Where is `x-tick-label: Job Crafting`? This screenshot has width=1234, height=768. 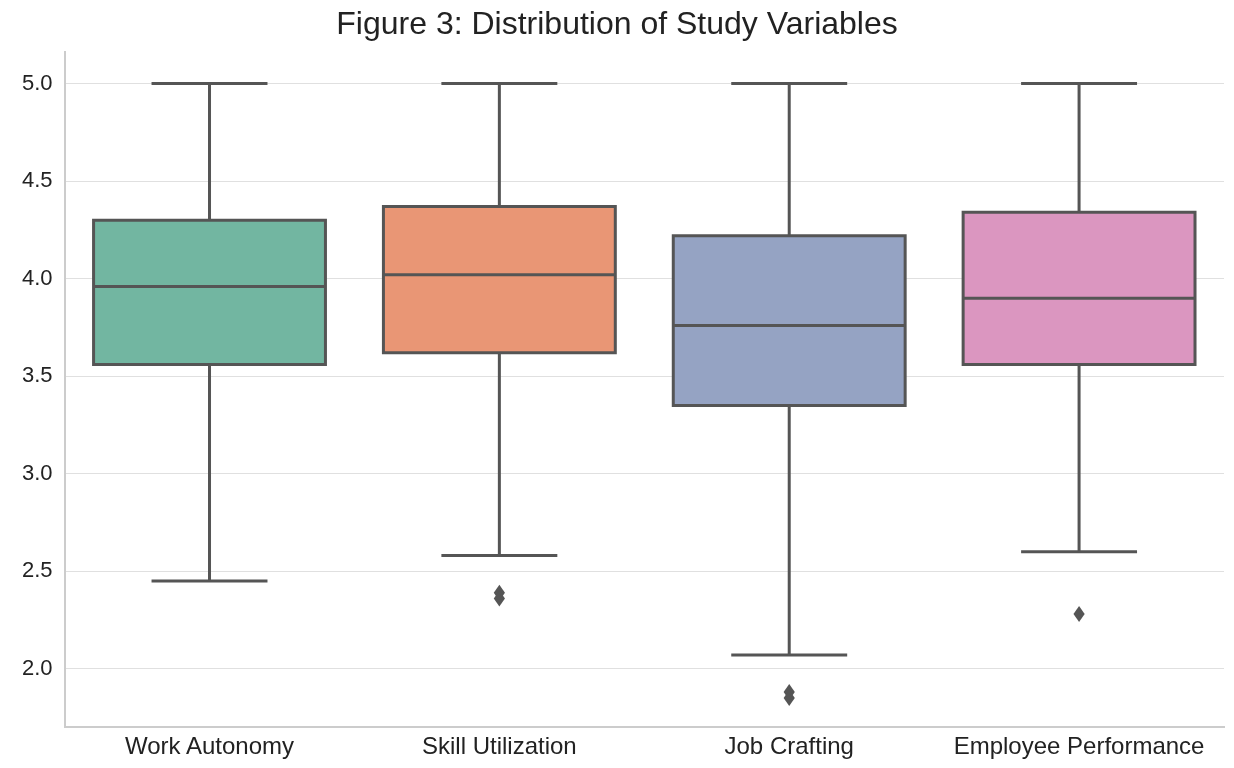
x-tick-label: Job Crafting is located at coordinates (789, 746).